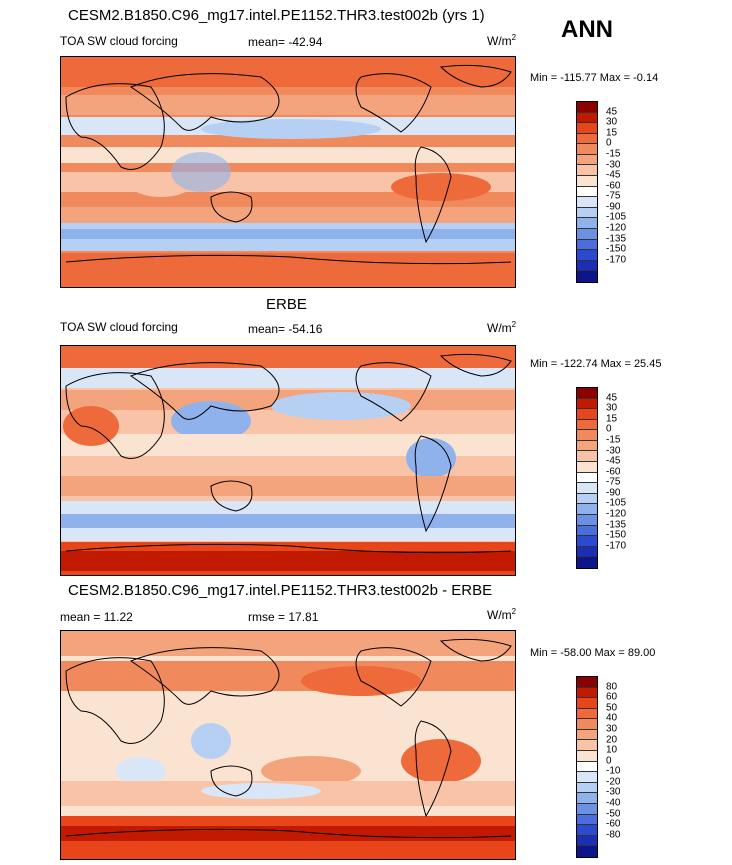  I want to click on colorbar-tick-label: 80, so click(612, 687).